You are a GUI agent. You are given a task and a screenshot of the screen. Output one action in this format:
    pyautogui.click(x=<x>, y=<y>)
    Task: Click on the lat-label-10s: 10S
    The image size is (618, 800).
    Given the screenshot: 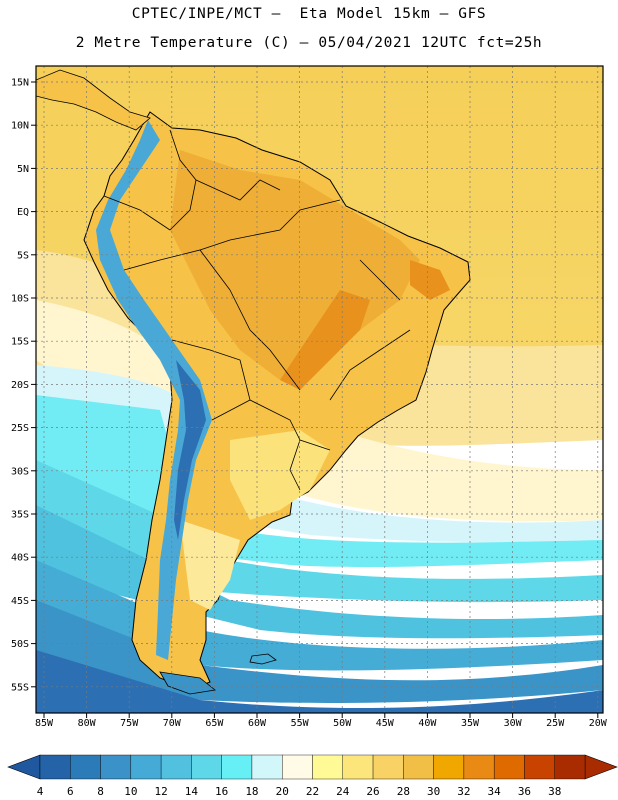 What is the action you would take?
    pyautogui.click(x=20, y=299)
    